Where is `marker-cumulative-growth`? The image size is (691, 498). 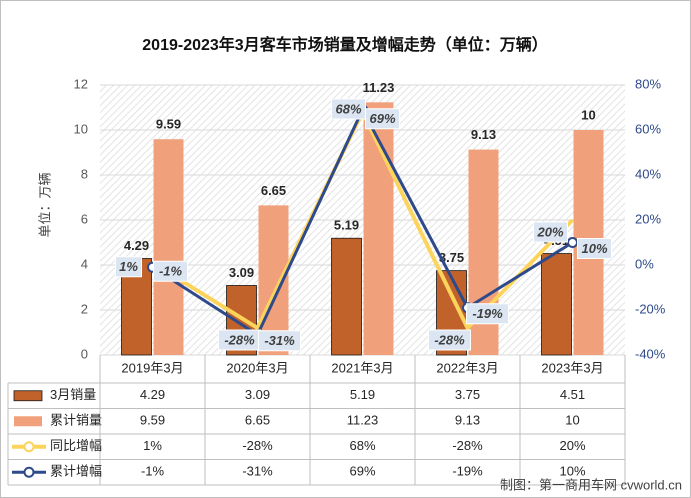
marker-cumulative-growth is located at coordinates (572, 242).